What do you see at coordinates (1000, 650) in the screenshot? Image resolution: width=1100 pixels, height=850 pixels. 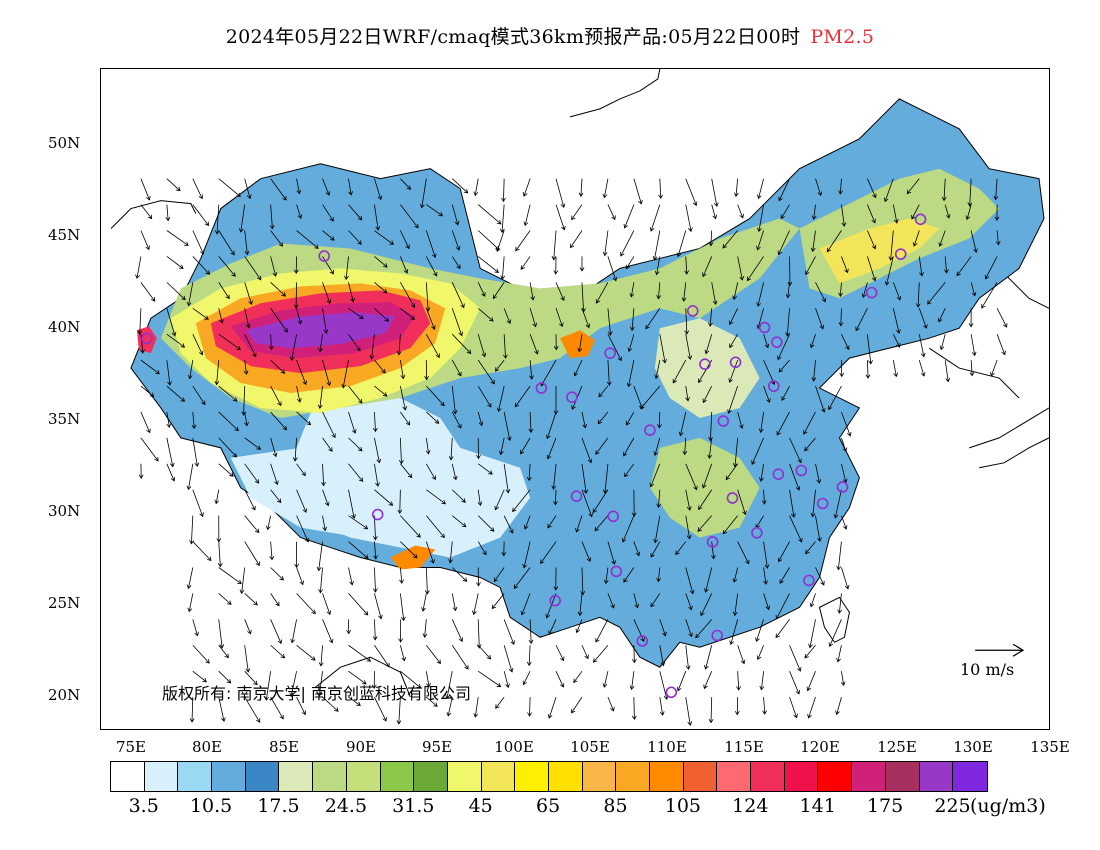 I see `wind-reference-arrow` at bounding box center [1000, 650].